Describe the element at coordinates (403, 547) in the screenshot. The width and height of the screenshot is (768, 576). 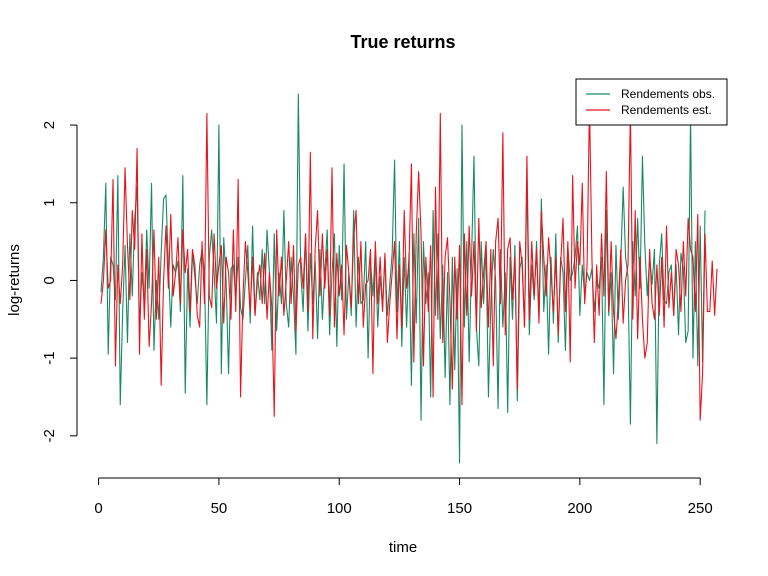
I see `x-axis-label: time` at that location.